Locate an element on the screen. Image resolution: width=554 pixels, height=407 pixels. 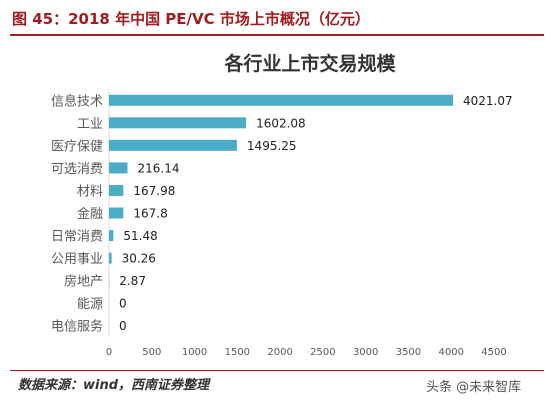
x-tick-label: 0 is located at coordinates (109, 352).